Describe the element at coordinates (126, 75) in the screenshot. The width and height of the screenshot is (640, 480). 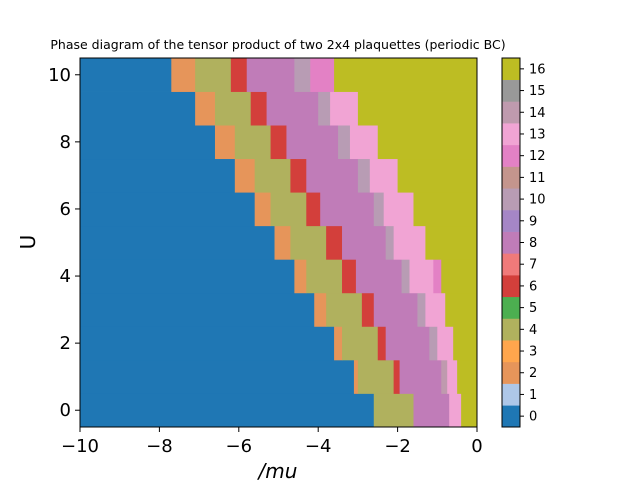
I see `heatmap-cell-U10-band0` at that location.